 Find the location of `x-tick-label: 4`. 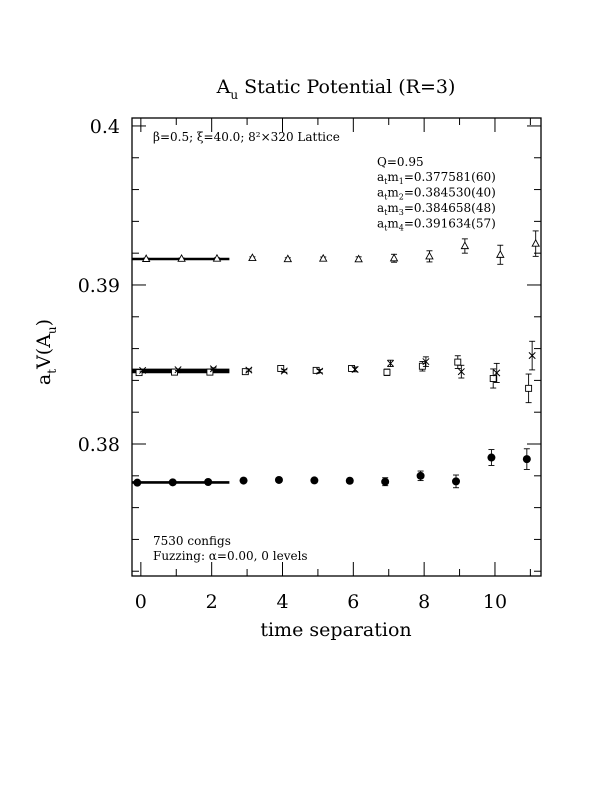

x-tick-label: 4 is located at coordinates (282, 602).